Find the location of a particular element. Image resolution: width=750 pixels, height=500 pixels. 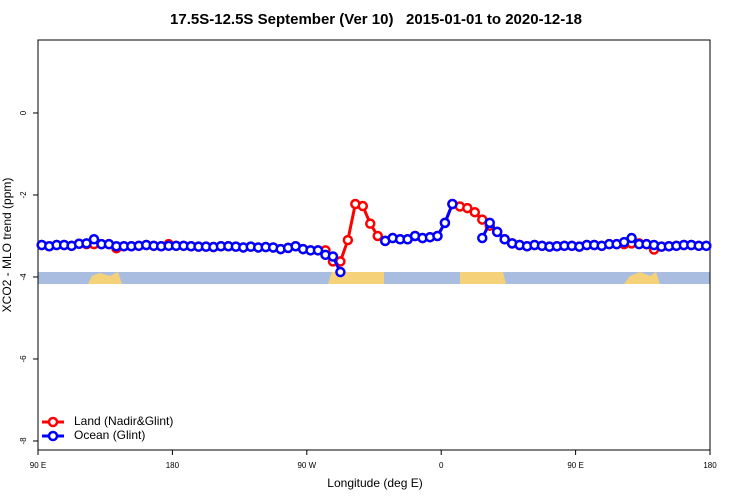

y-tick-label: -6 is located at coordinates (23, 359).